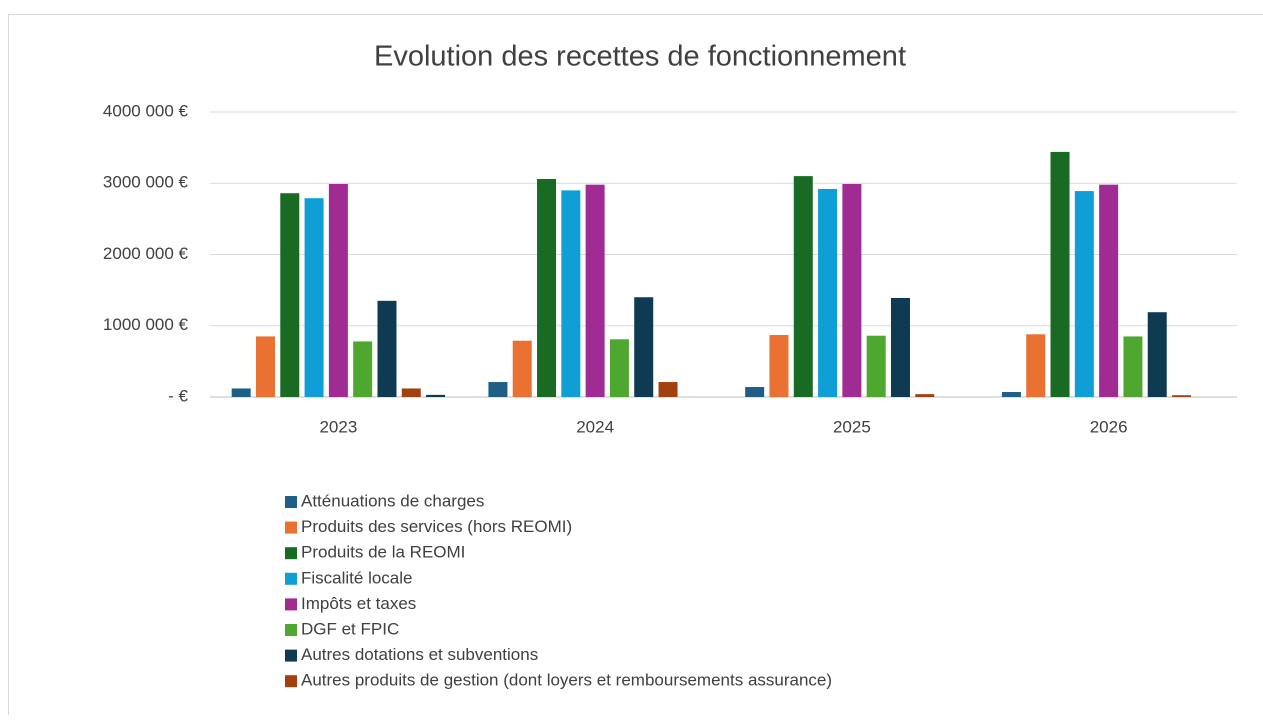 The image size is (1263, 720). Describe the element at coordinates (146, 324) in the screenshot. I see `y-tick-label: 1000 000 €` at that location.